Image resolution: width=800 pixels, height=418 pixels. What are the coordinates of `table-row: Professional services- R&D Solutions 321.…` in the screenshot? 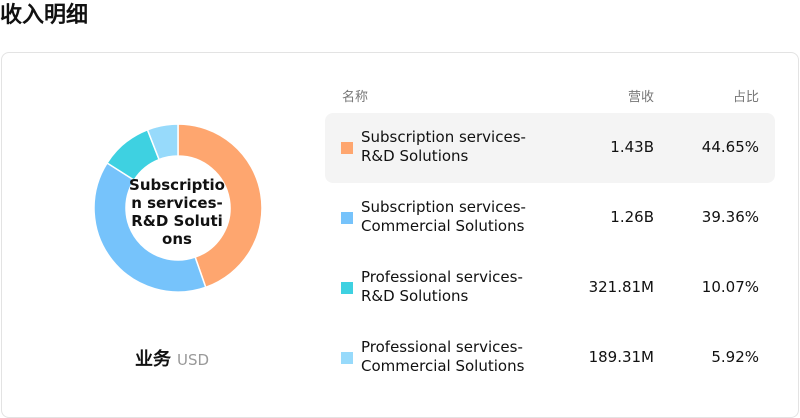 It's located at (550, 288).